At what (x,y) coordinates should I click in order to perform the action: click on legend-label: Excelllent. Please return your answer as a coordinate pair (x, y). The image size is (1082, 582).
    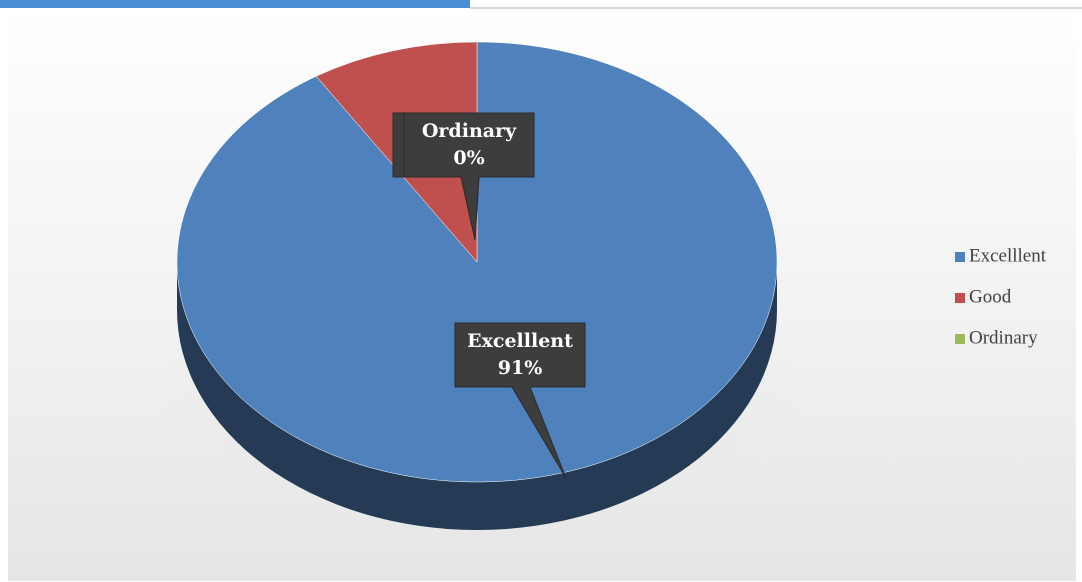
    Looking at the image, I should click on (1008, 255).